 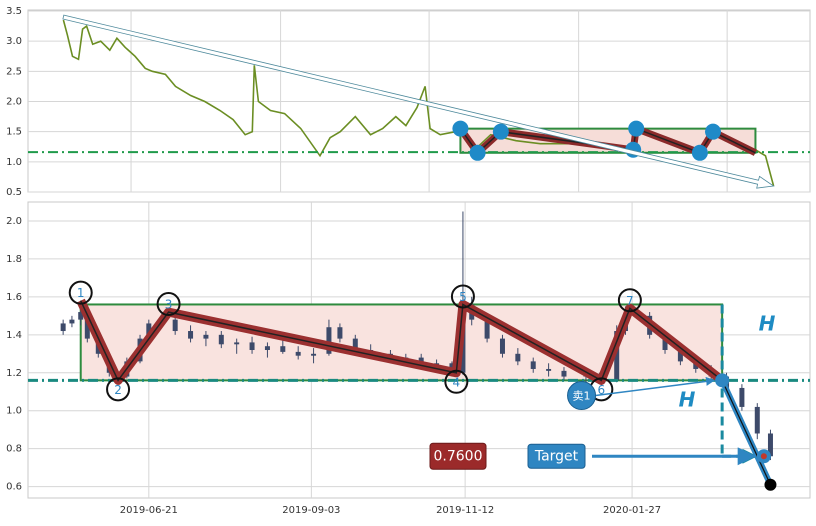 What do you see at coordinates (311, 510) in the screenshot?
I see `x-tick-label: 2019-09-03` at bounding box center [311, 510].